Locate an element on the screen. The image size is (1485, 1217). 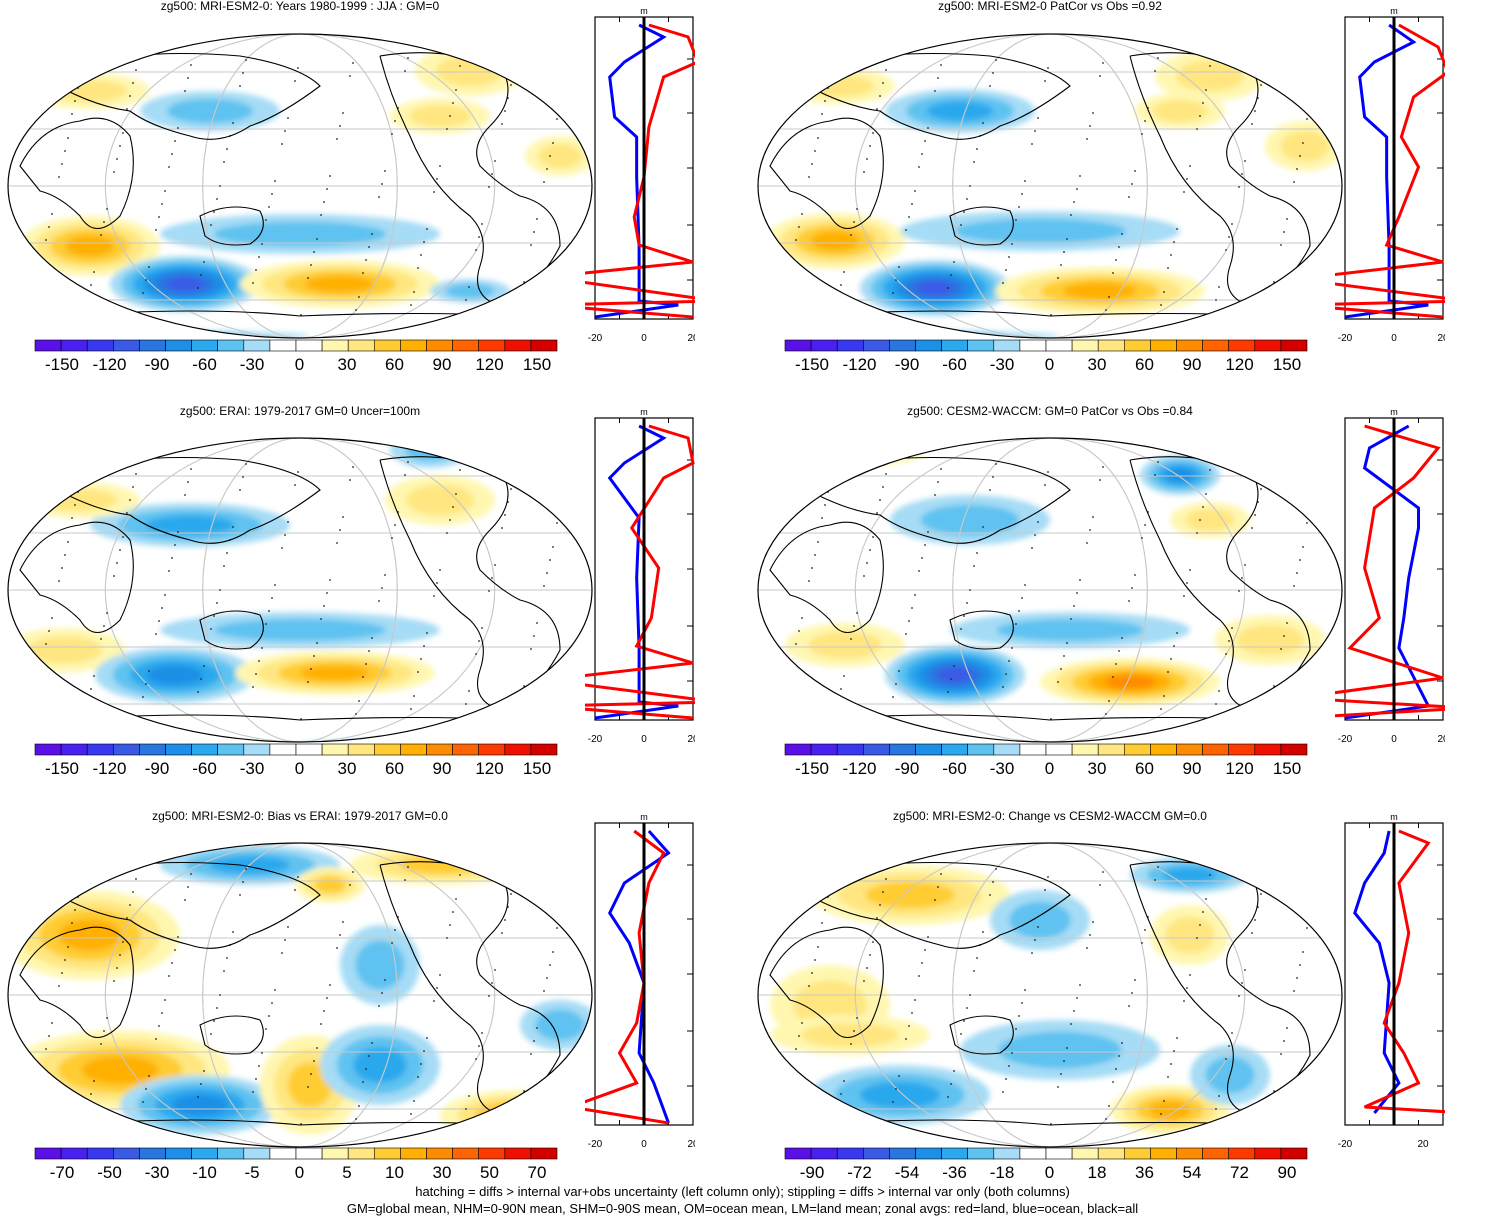
panel-2-zonal-plot: m60N30N030S60S-20020 is located at coordinates (1390, 175).